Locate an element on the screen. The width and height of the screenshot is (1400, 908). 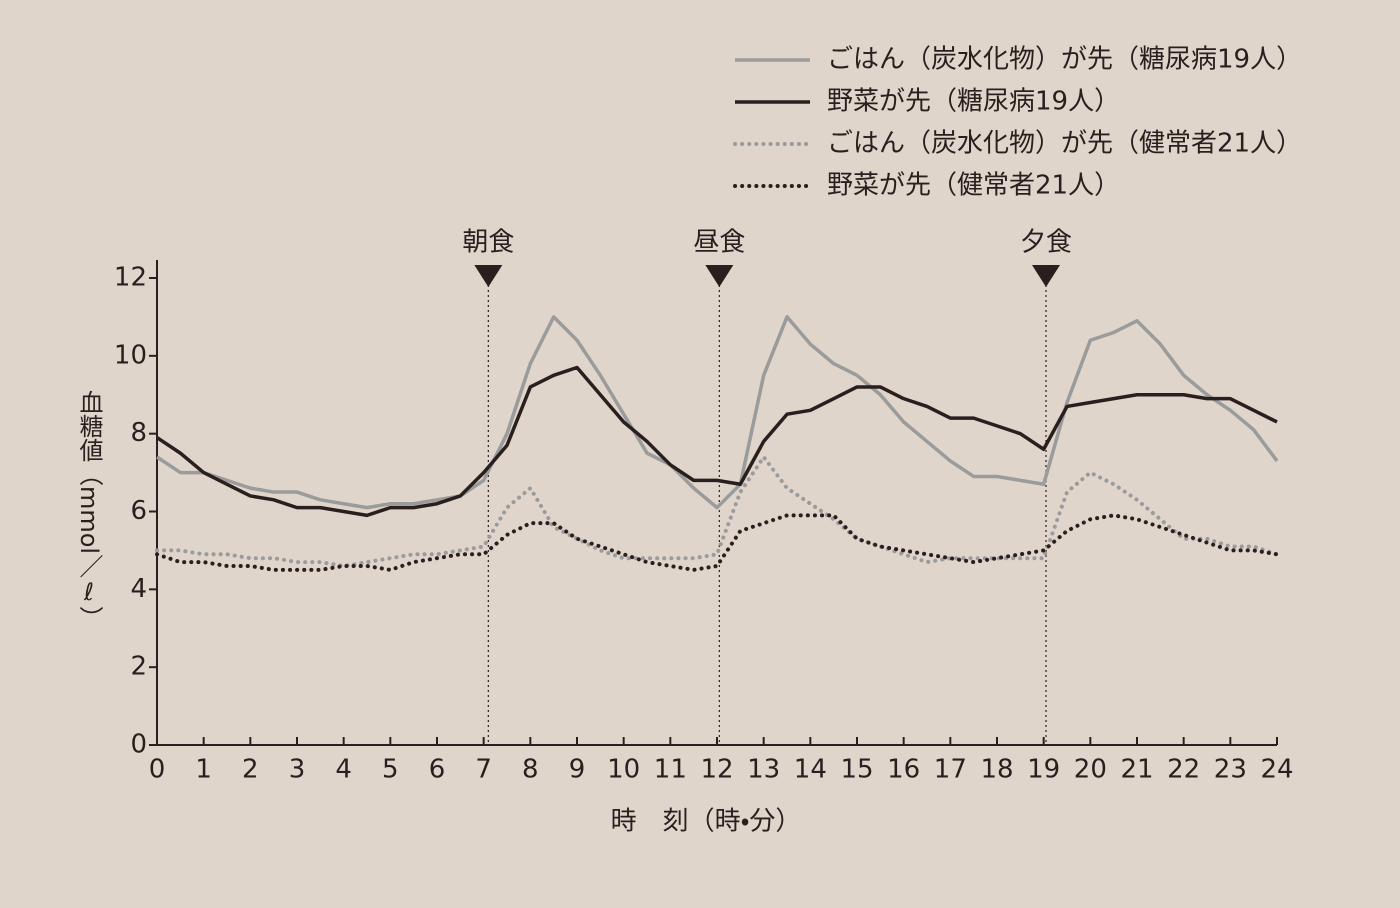
x-tick-label: 17 is located at coordinates (950, 770).